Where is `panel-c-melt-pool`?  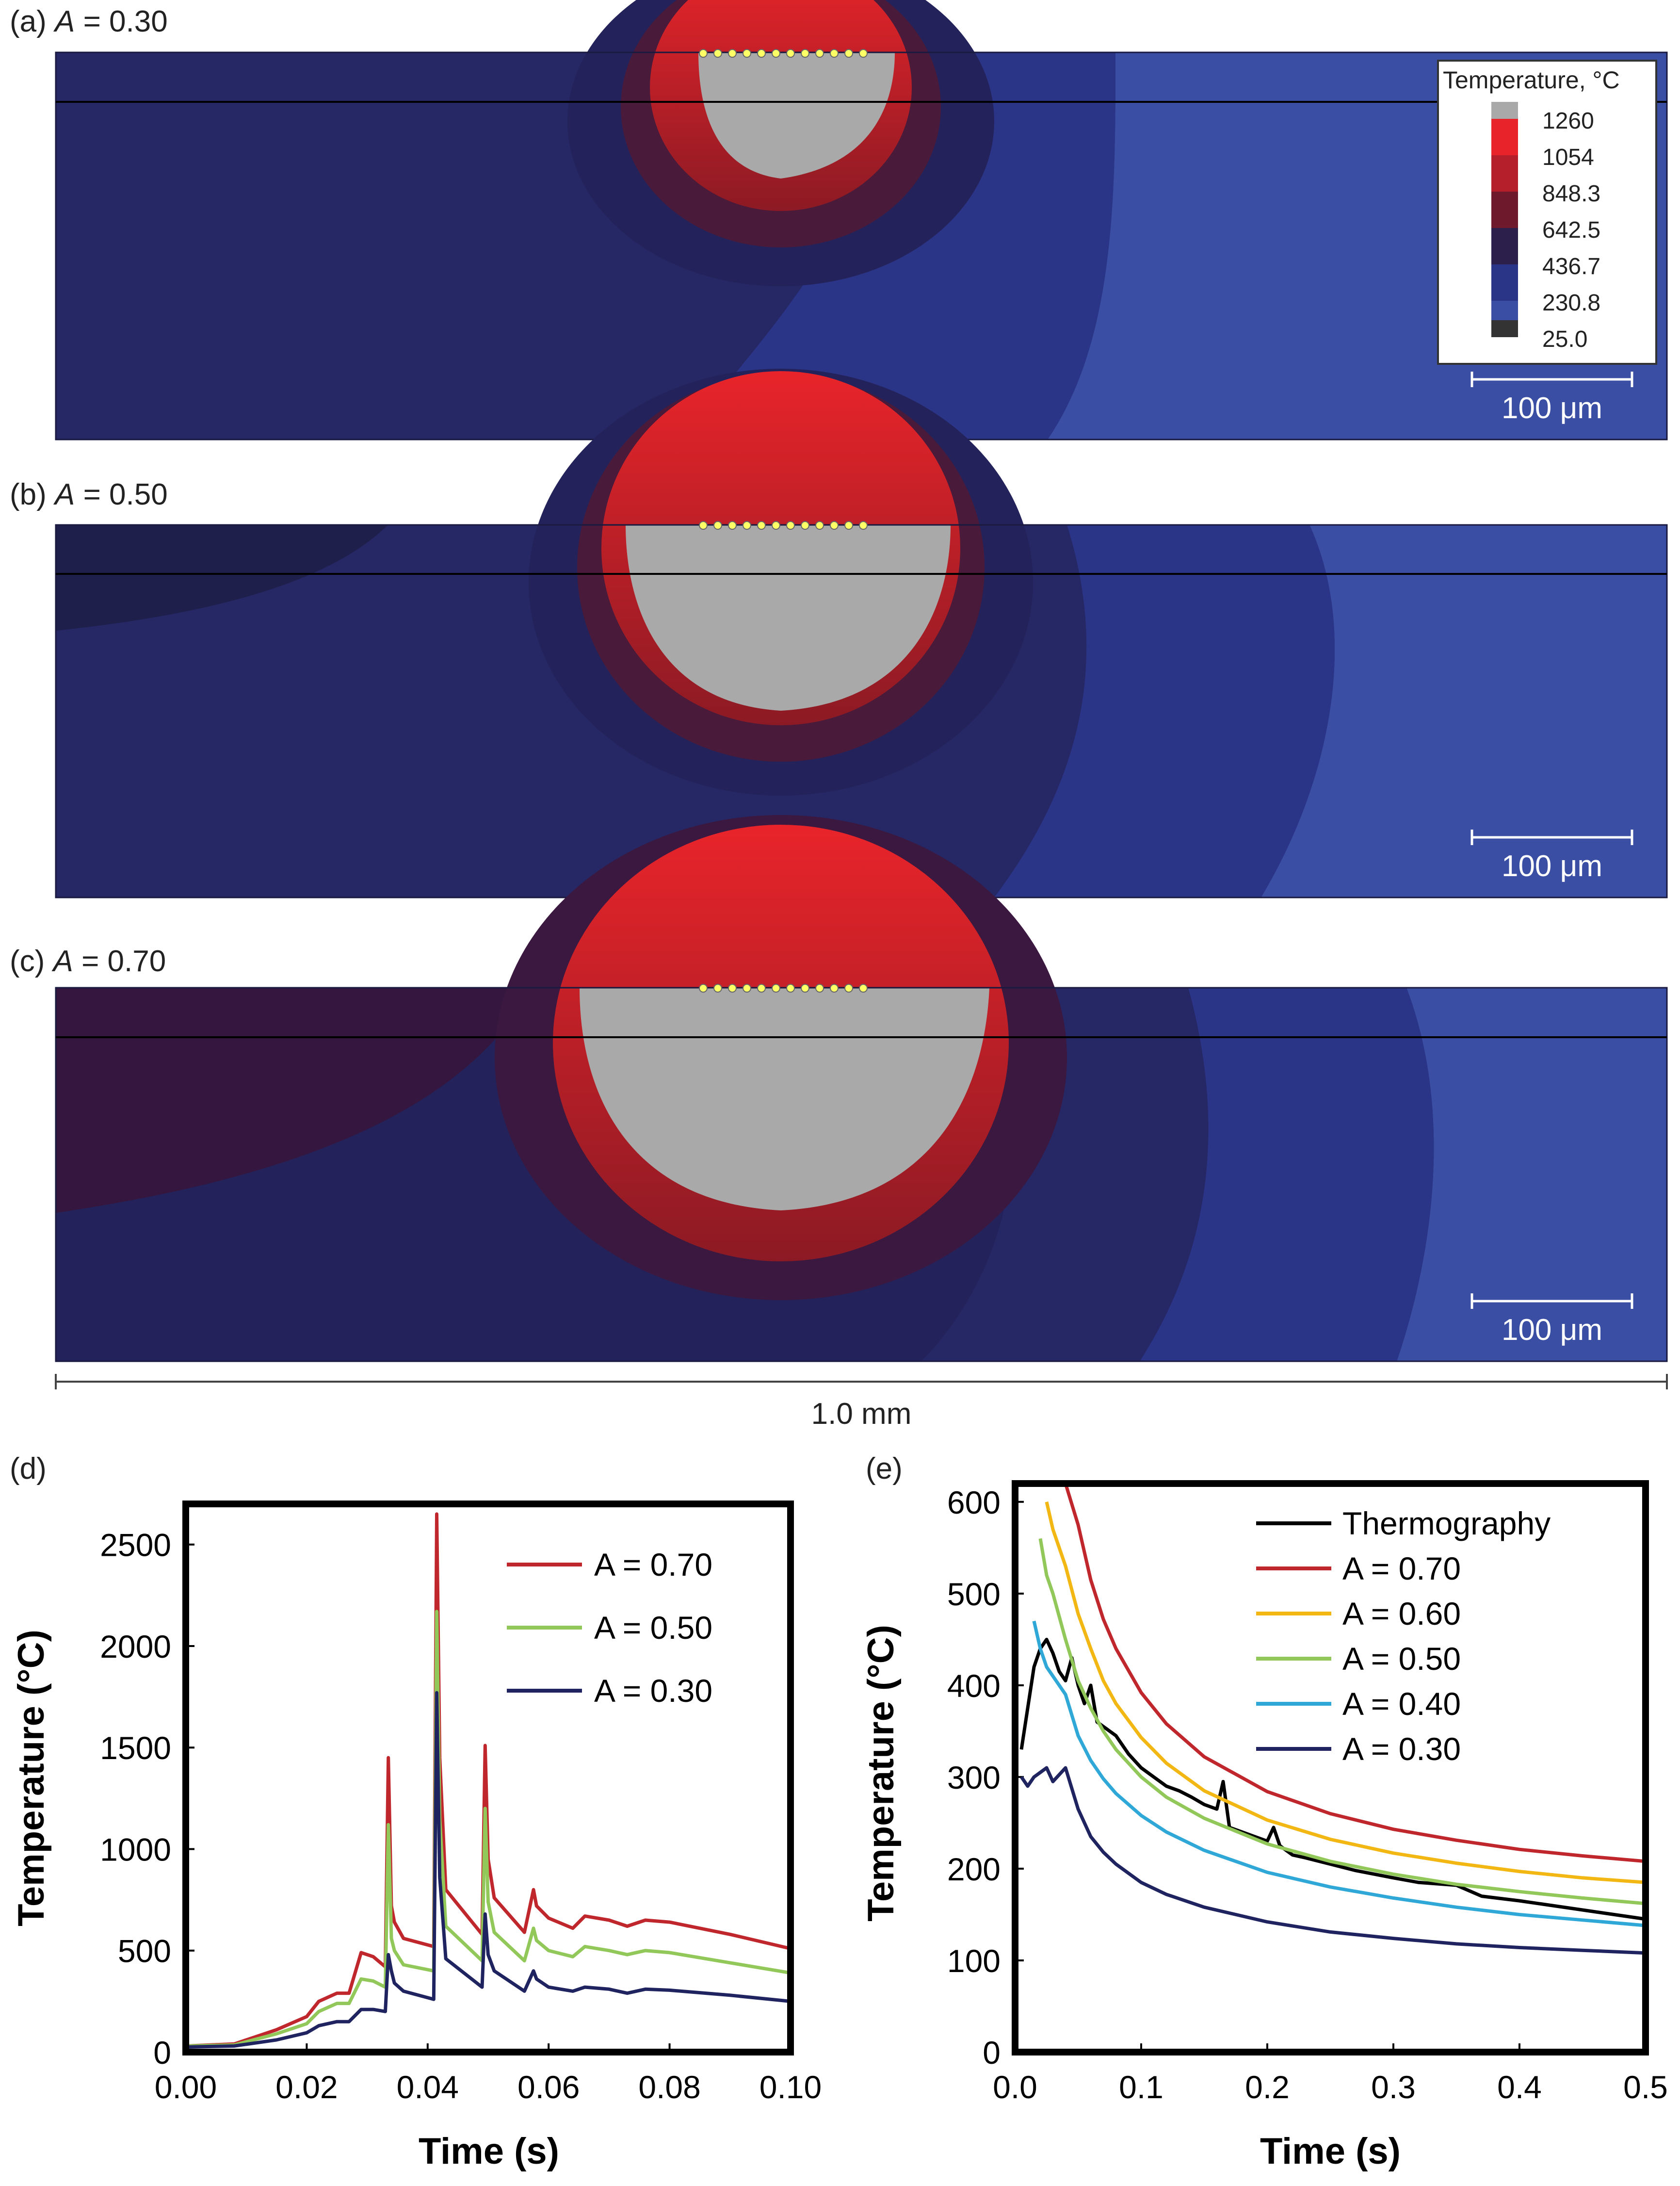 panel-c-melt-pool is located at coordinates (784, 1099).